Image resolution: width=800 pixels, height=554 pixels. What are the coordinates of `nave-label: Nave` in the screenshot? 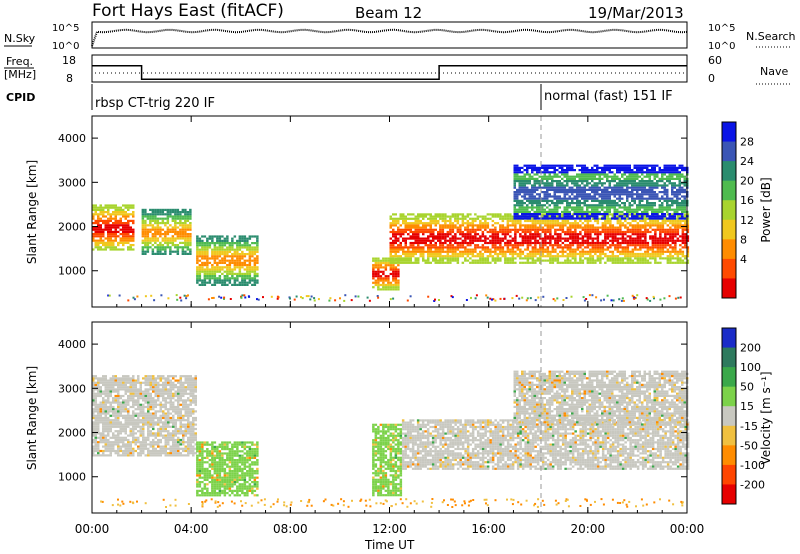 It's located at (774, 71).